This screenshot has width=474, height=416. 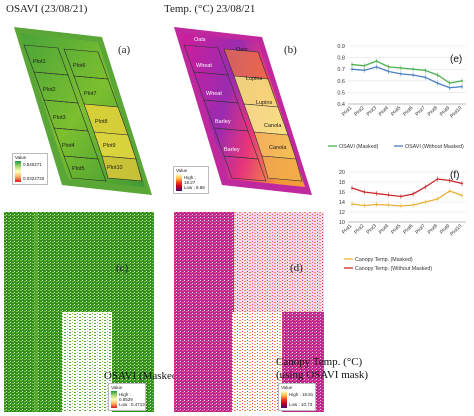 I want to click on legend-low: Low : 0.4713, so click(x=132, y=404).